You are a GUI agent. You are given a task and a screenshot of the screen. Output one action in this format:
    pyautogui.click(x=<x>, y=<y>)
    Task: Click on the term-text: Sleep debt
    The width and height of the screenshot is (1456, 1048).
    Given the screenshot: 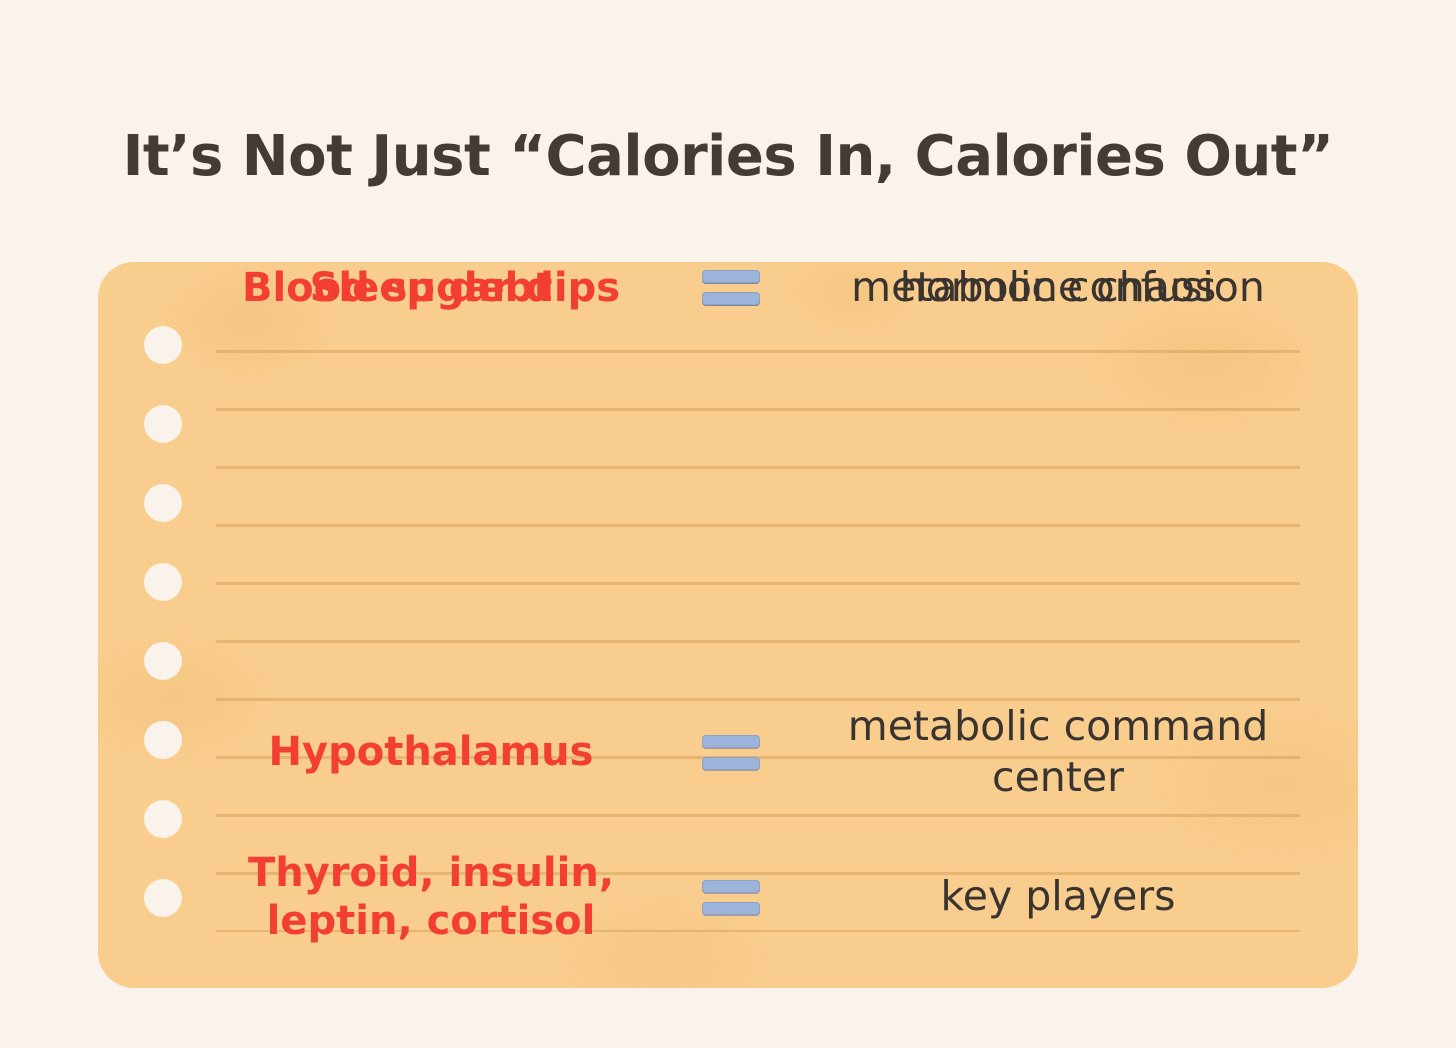 What is the action you would take?
    pyautogui.click(x=431, y=287)
    